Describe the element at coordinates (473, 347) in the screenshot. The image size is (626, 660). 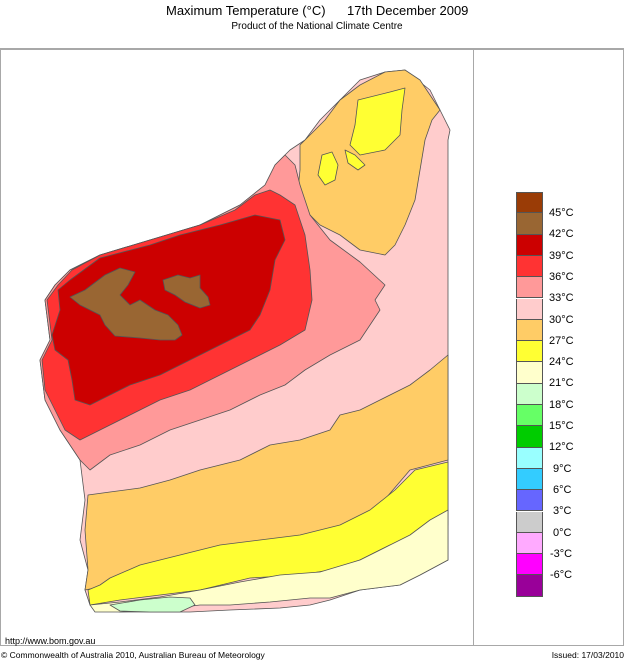
I see `panel-divider` at that location.